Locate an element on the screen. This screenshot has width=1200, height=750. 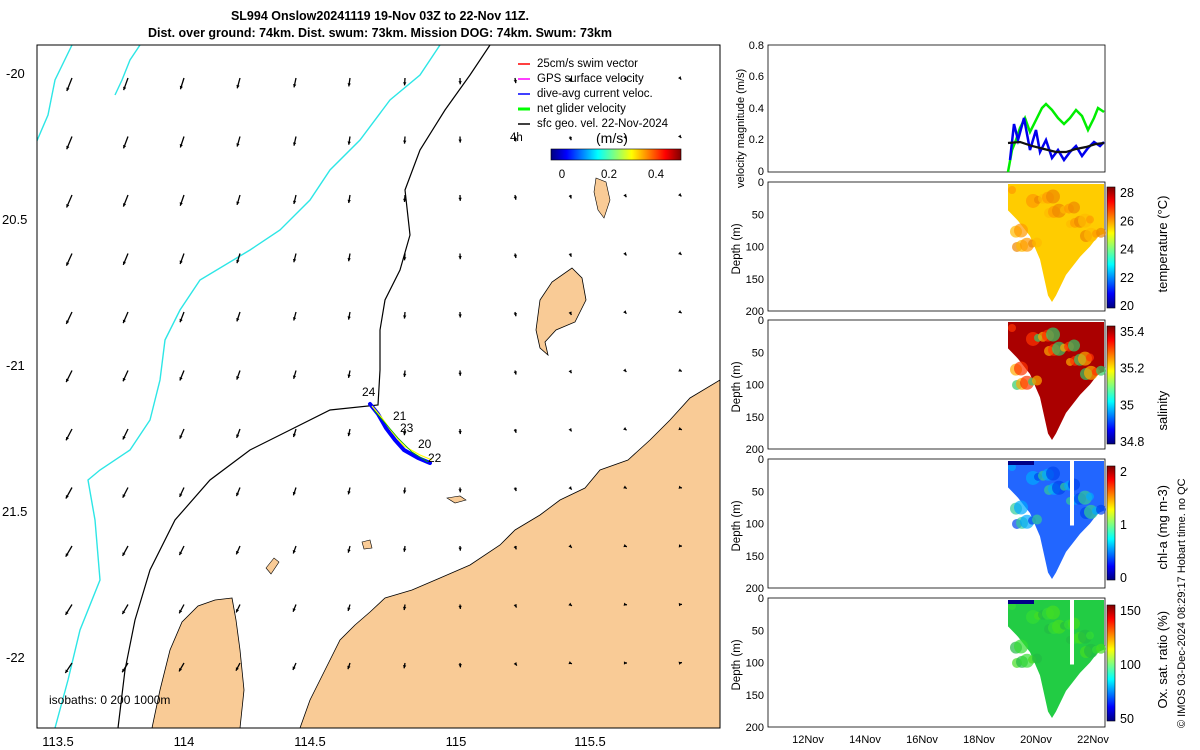
x-tick: 18Nov is located at coordinates (979, 740).